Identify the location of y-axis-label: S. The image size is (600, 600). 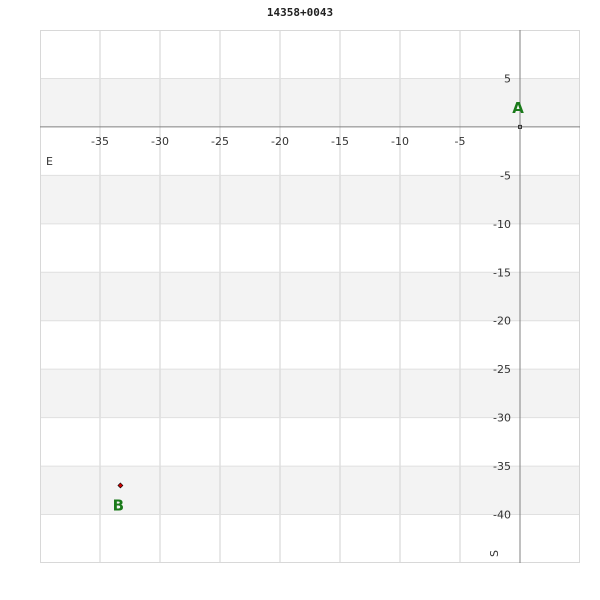
(494, 553).